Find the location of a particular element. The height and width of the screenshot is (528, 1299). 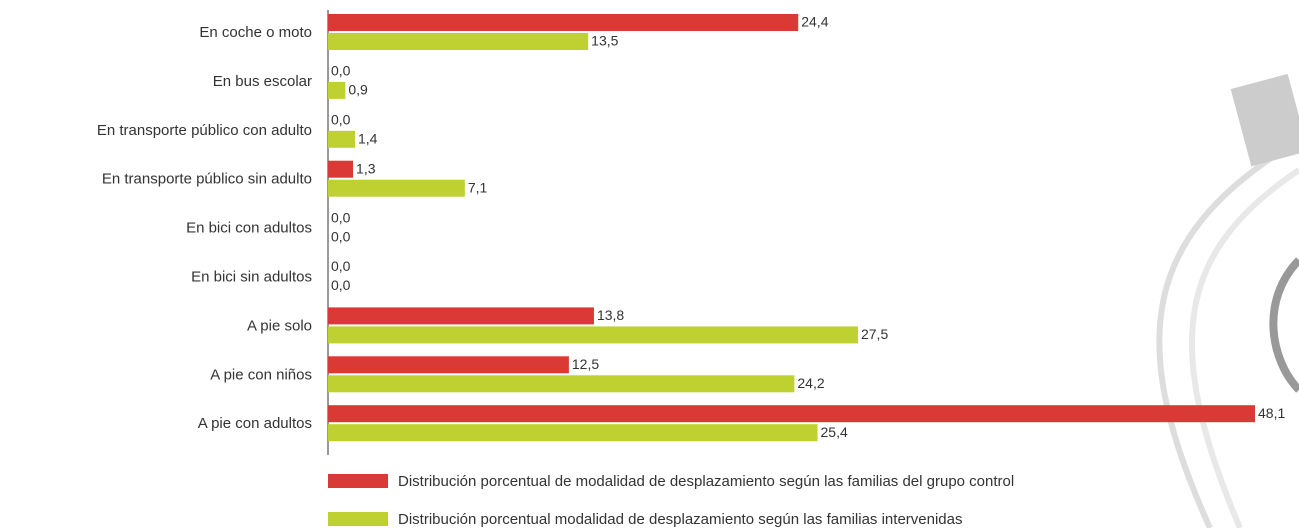

value-label: 24,4 is located at coordinates (814, 22).